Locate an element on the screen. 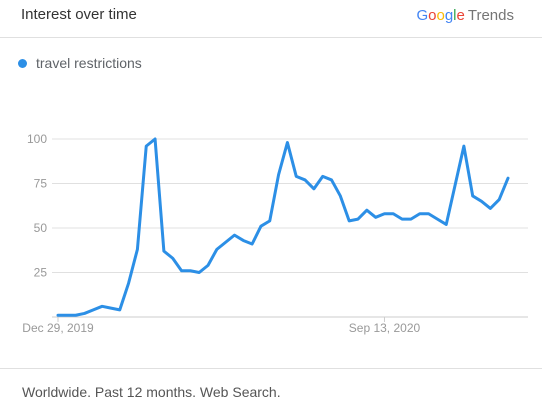  logo-product-name: Trends is located at coordinates (490, 15).